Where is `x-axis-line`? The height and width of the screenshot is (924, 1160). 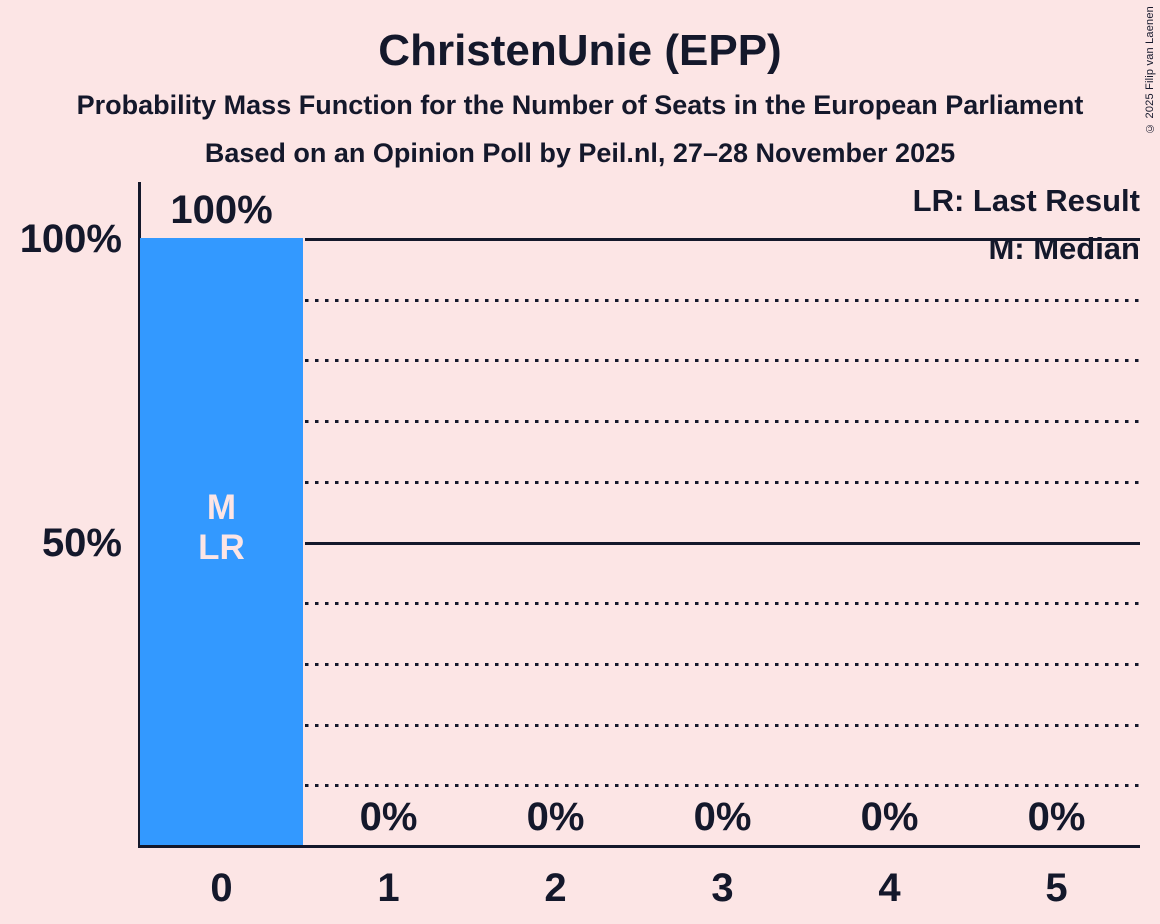 x-axis-line is located at coordinates (639, 846).